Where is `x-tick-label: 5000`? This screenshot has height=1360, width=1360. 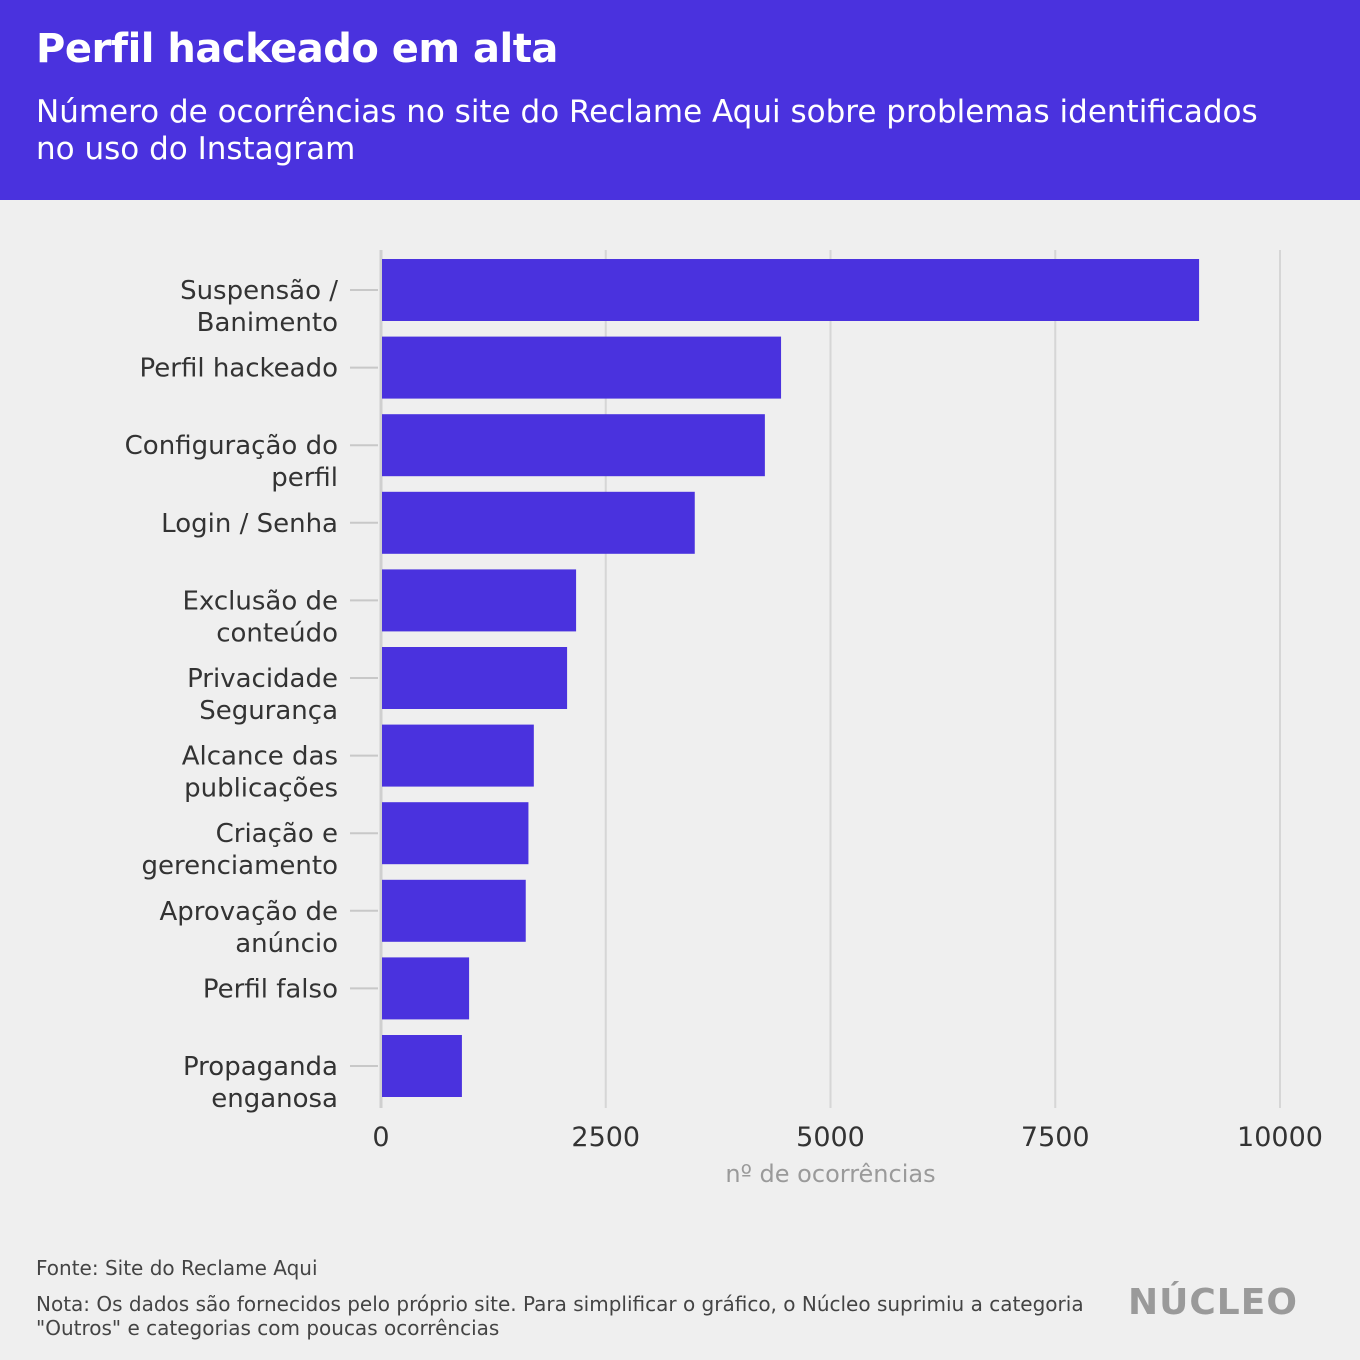
x-tick-label: 5000 is located at coordinates (830, 1137).